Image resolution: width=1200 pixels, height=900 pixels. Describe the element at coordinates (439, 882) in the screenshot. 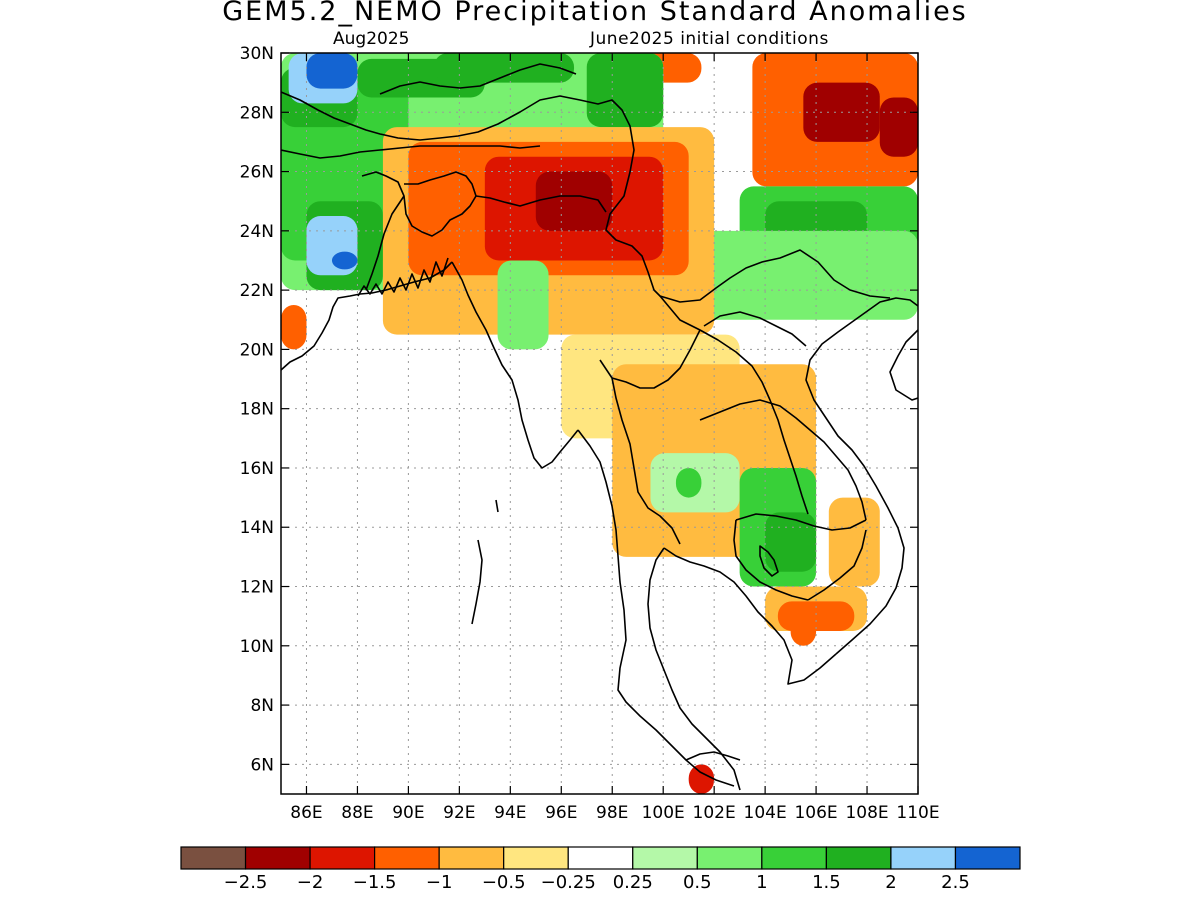

I see `colorbar-label: −1` at that location.